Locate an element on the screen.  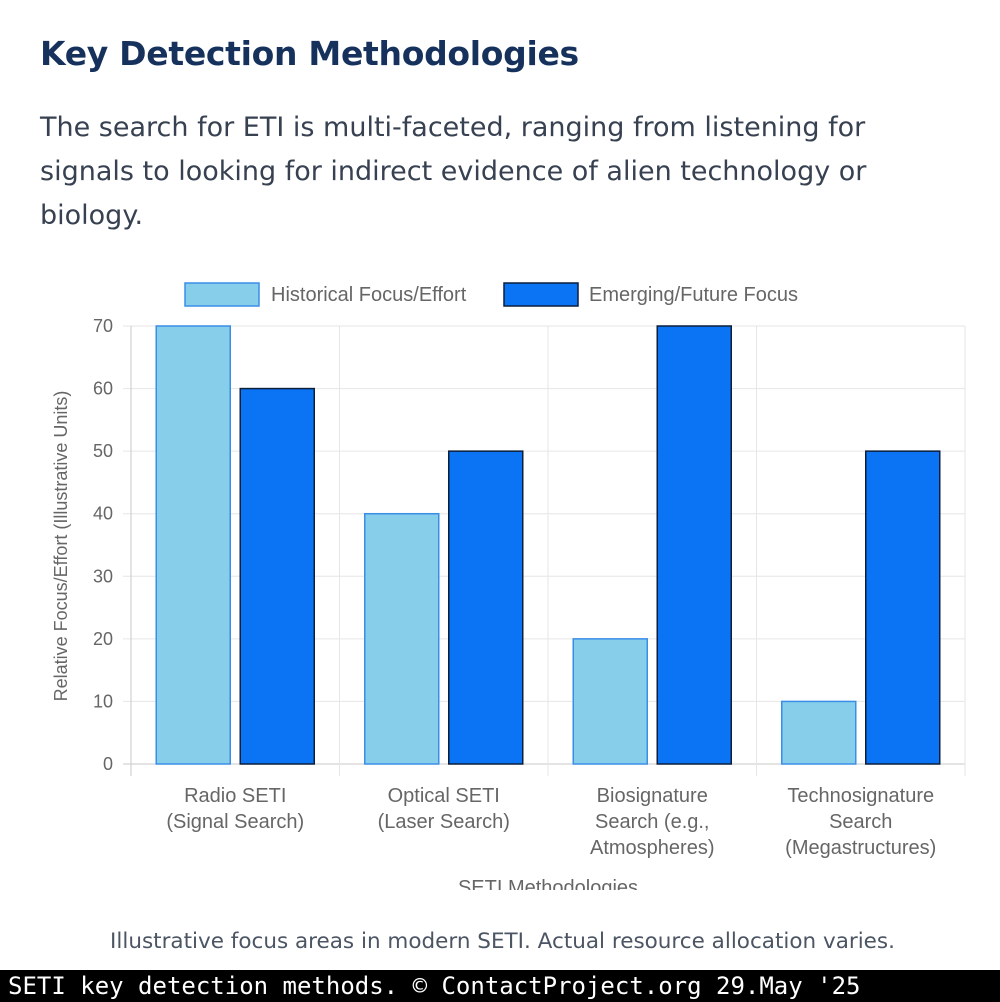
y-tick-label: 20 is located at coordinates (103, 639).